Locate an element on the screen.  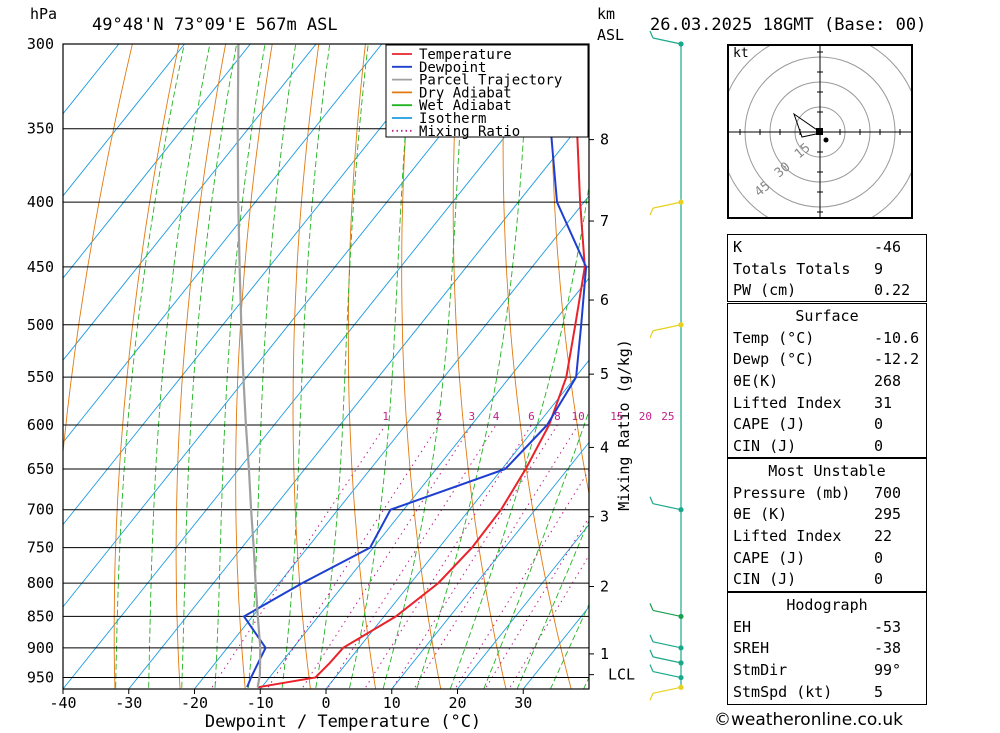
x-tick-label: 10 is located at coordinates (392, 703).